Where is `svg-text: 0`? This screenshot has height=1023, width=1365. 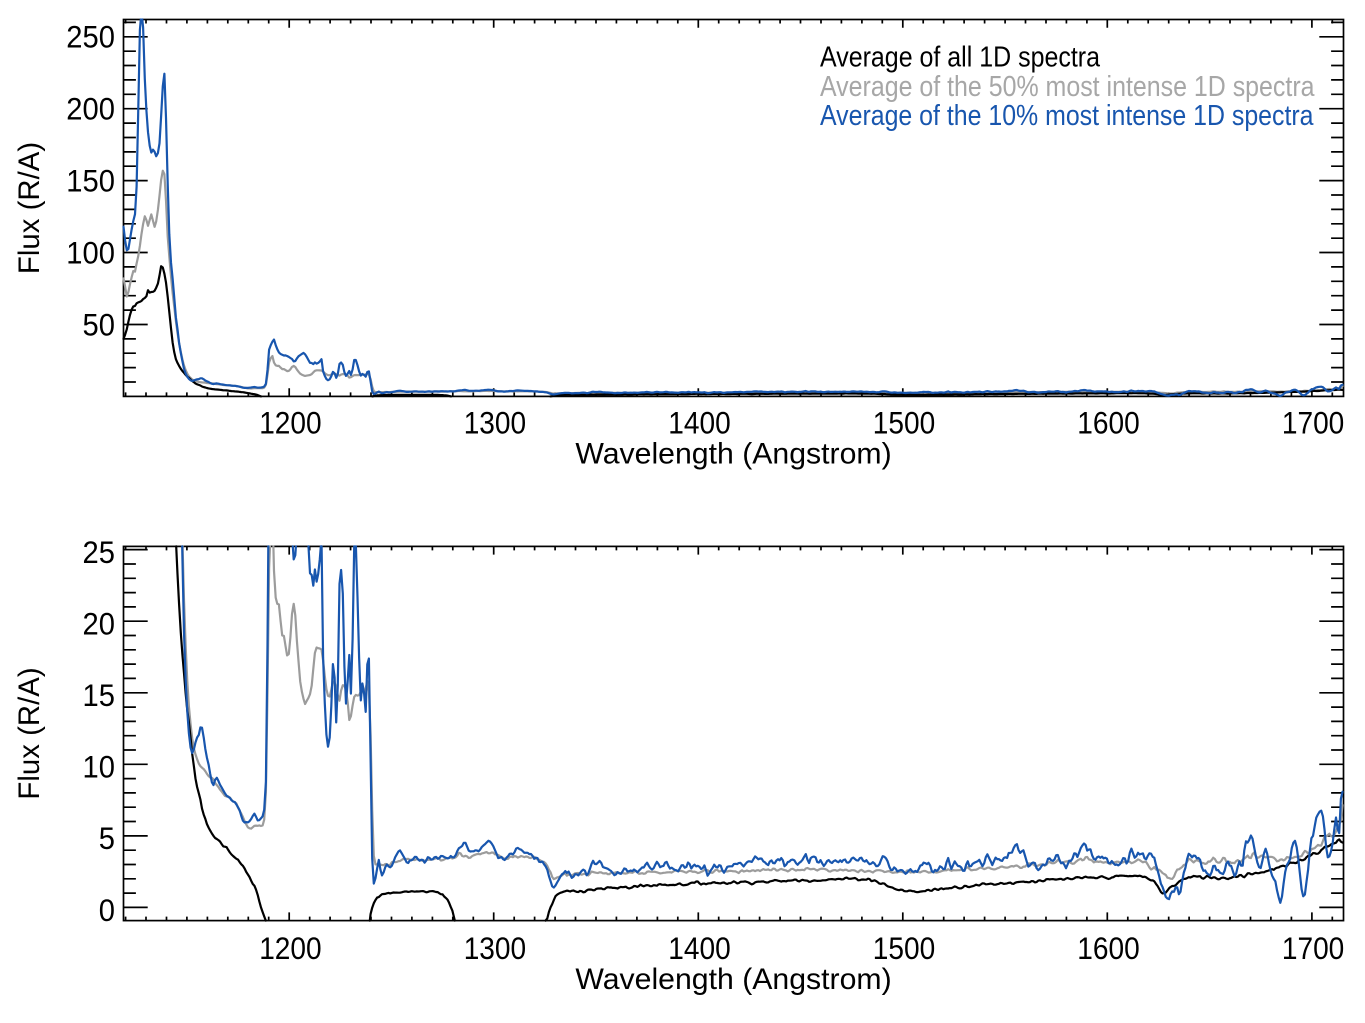
svg-text: 0 is located at coordinates (107, 910).